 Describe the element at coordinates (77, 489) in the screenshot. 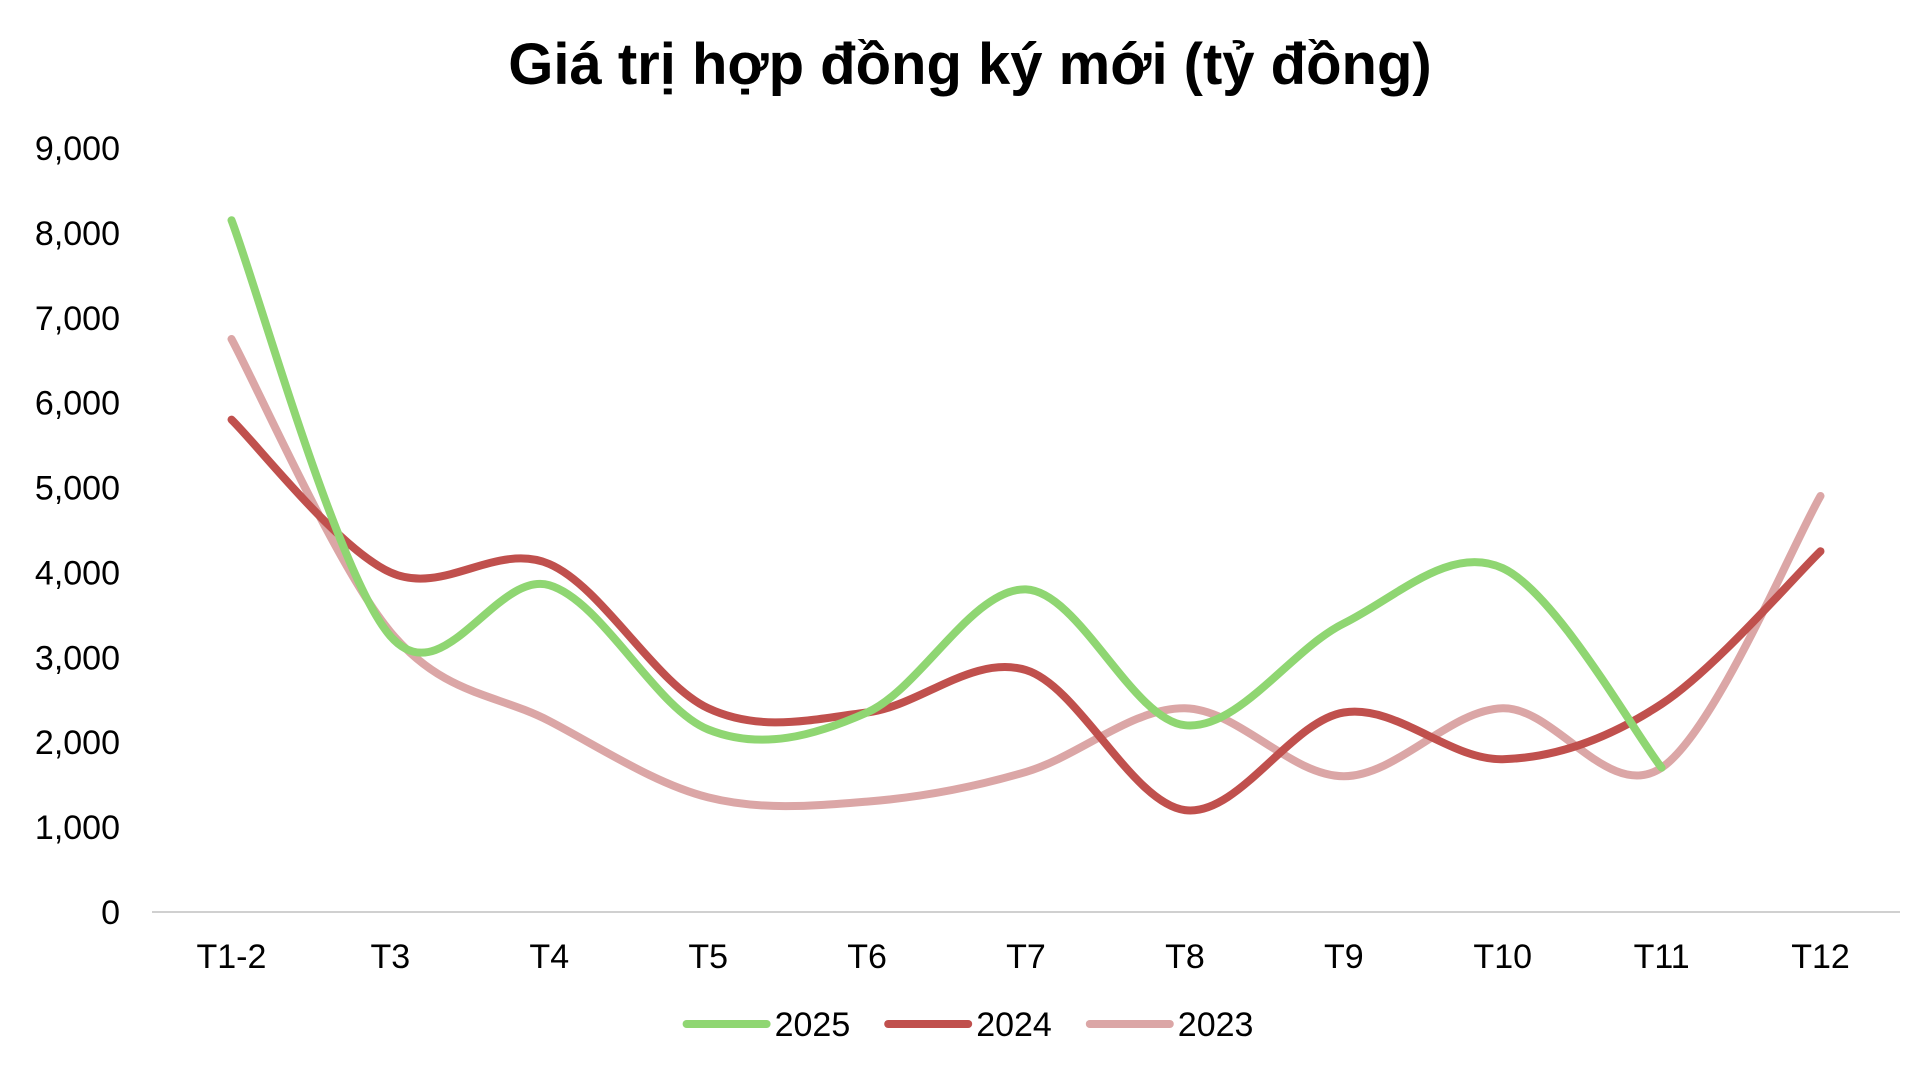

I see `y-tick-label: 5,000` at that location.